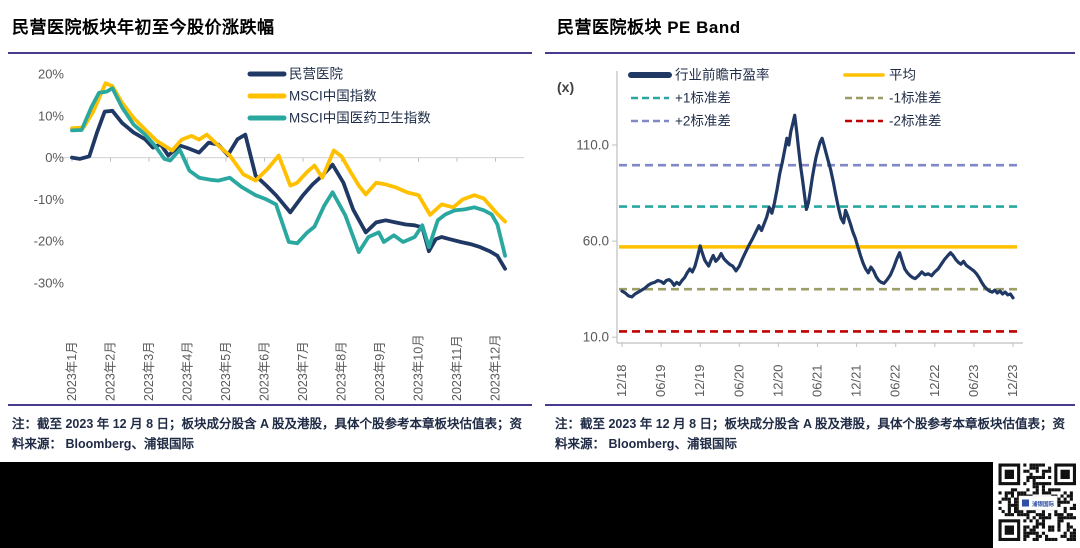 This screenshot has width=1080, height=548. What do you see at coordinates (596, 241) in the screenshot?
I see `y-axis-tick-label: 60.0` at bounding box center [596, 241].